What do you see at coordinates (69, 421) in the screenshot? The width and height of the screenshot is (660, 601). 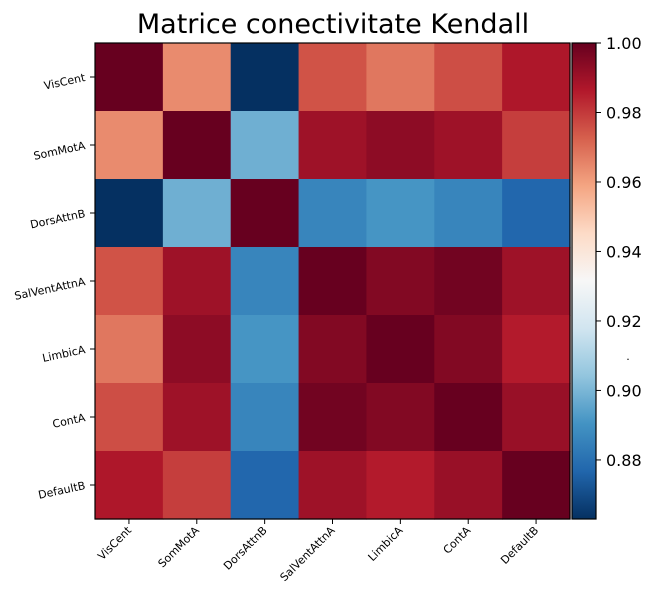 I see `row-tick-label: ContA` at bounding box center [69, 421].